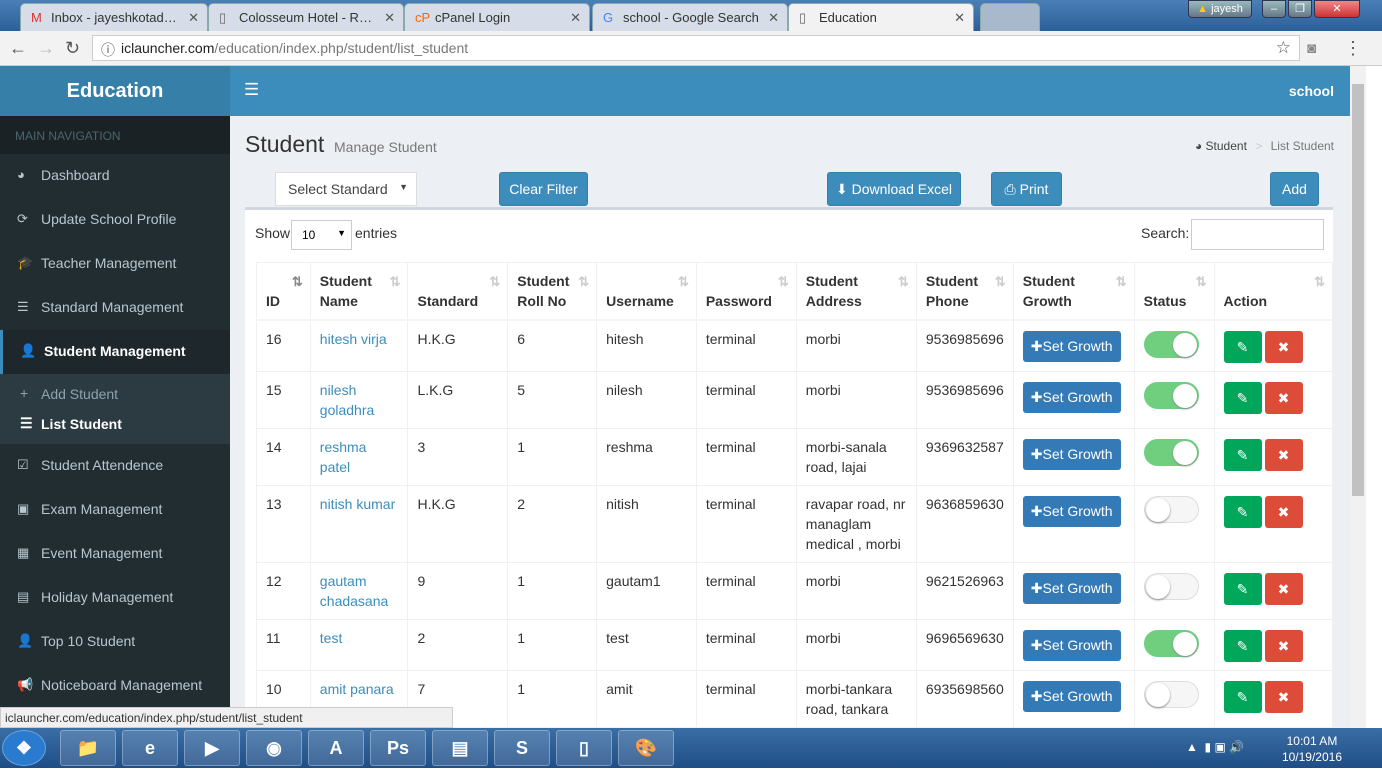  What do you see at coordinates (881, 17) in the screenshot?
I see `browser-tab: ▯ Education ✕` at bounding box center [881, 17].